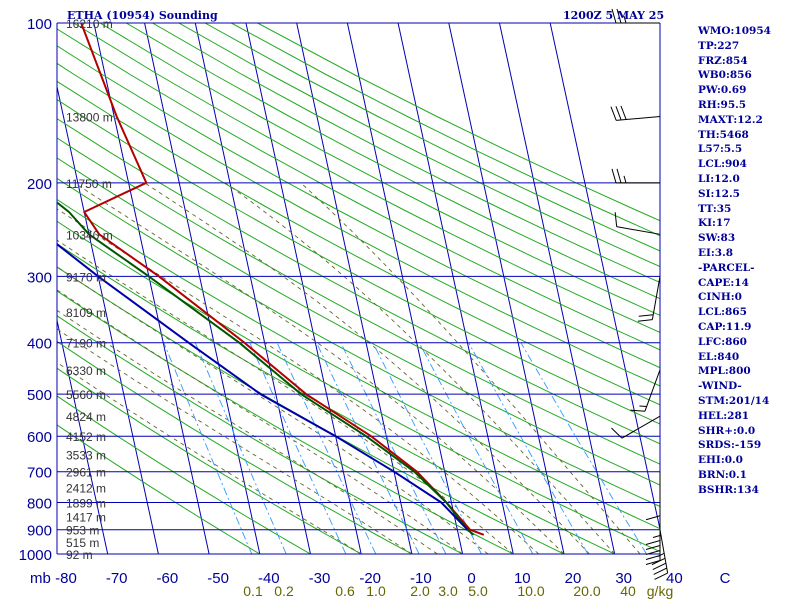 The height and width of the screenshot is (600, 800). Describe the element at coordinates (86, 437) in the screenshot. I see `height-label: 4152 m` at that location.